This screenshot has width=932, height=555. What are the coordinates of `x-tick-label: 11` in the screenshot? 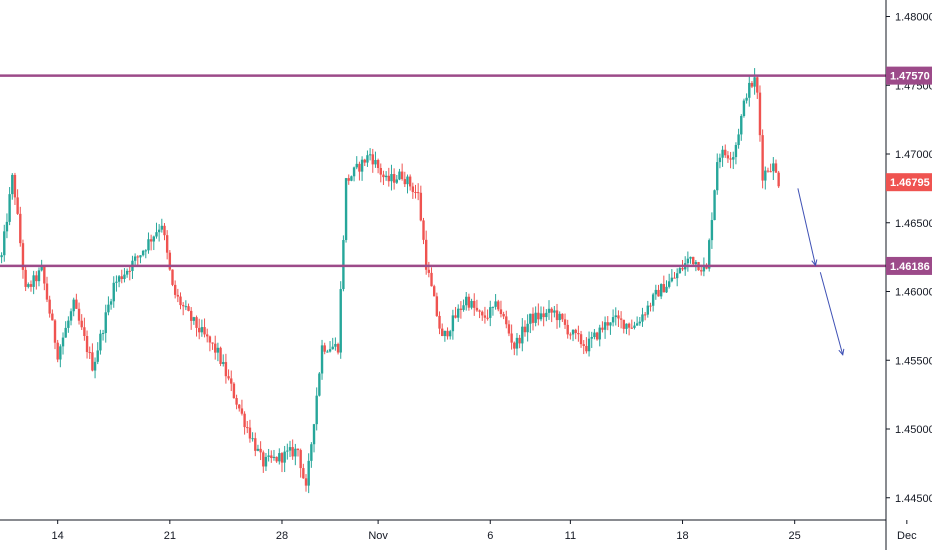 It's located at (570, 536).